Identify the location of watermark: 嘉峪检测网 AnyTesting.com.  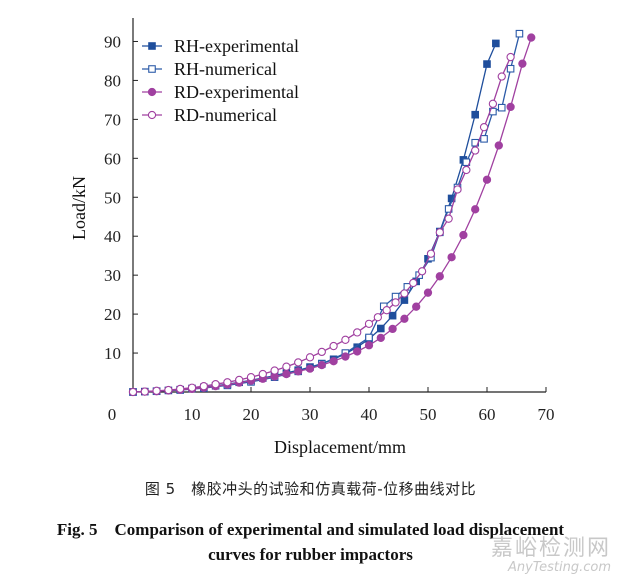
(551, 552).